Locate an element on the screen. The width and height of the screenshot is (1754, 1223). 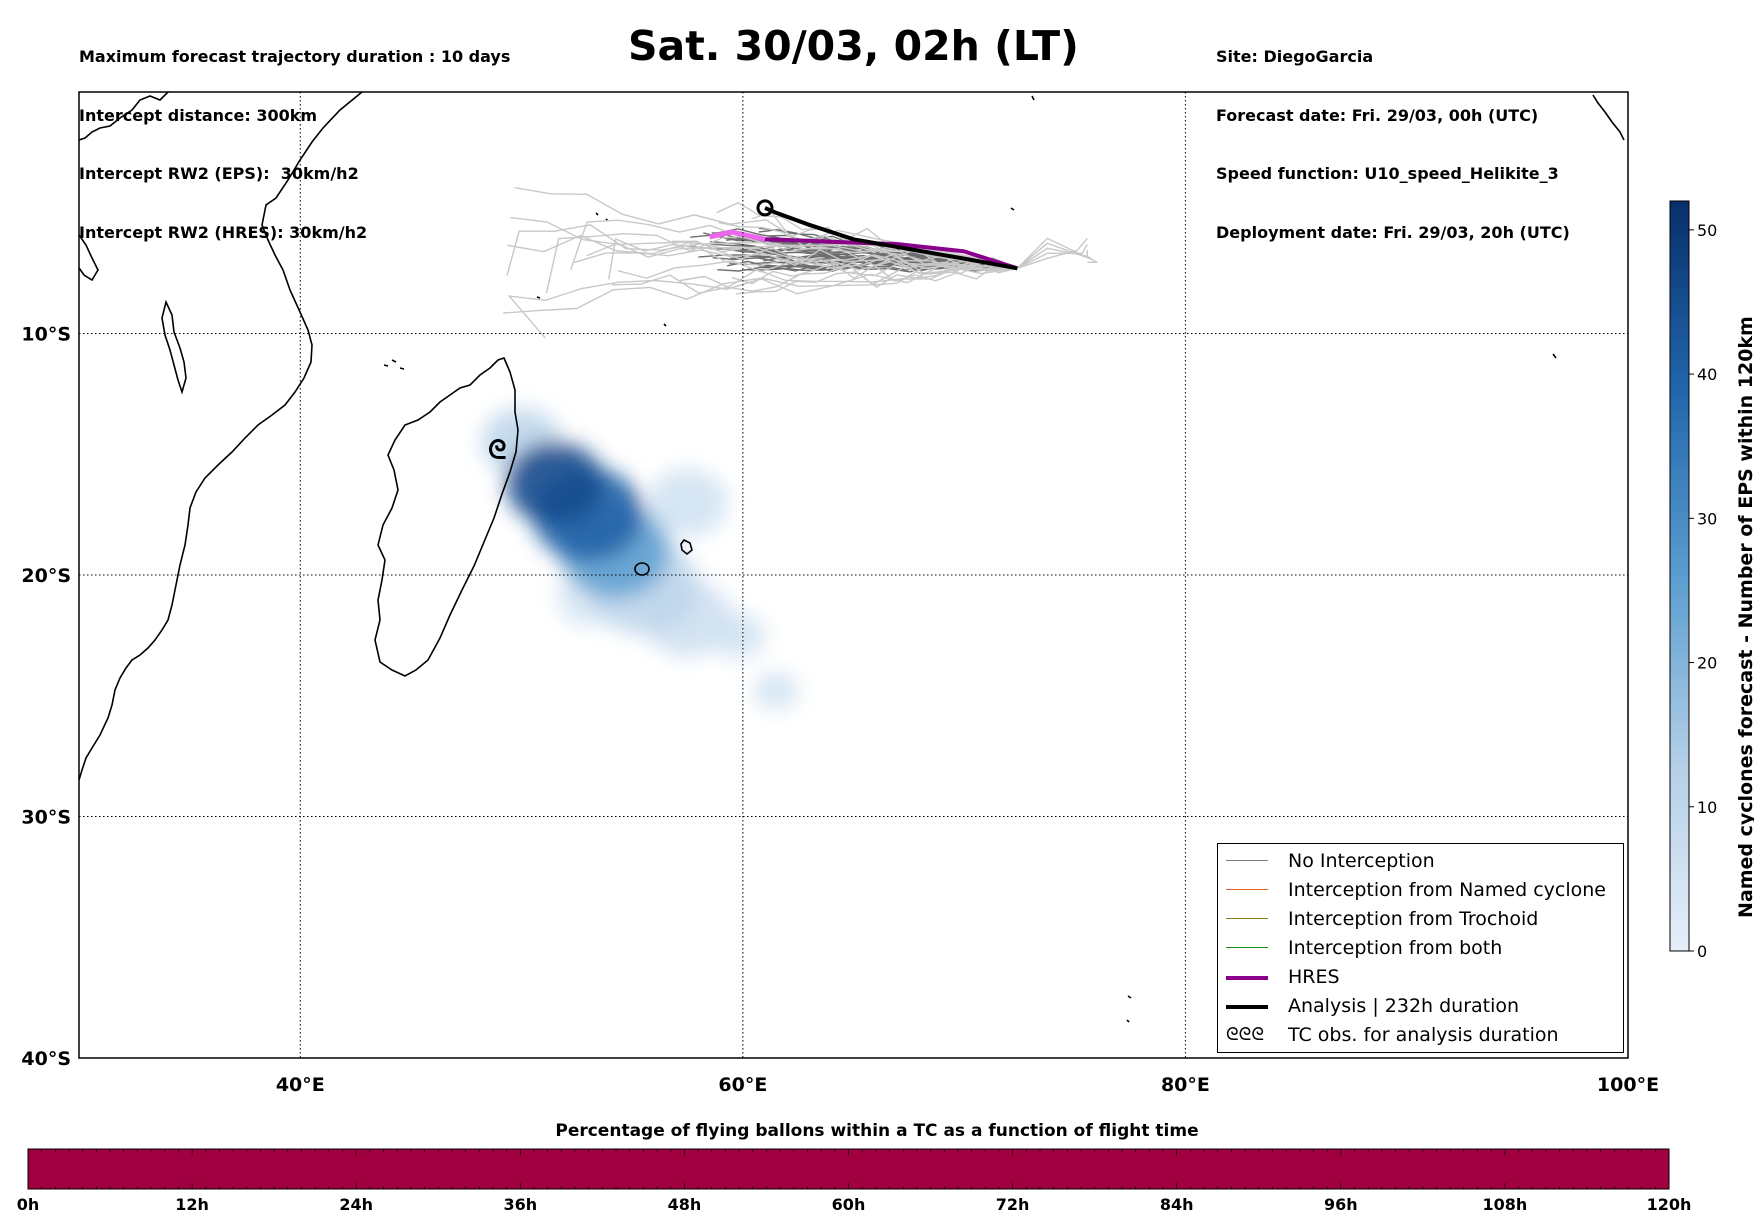
seychelles is located at coordinates (601, 269).